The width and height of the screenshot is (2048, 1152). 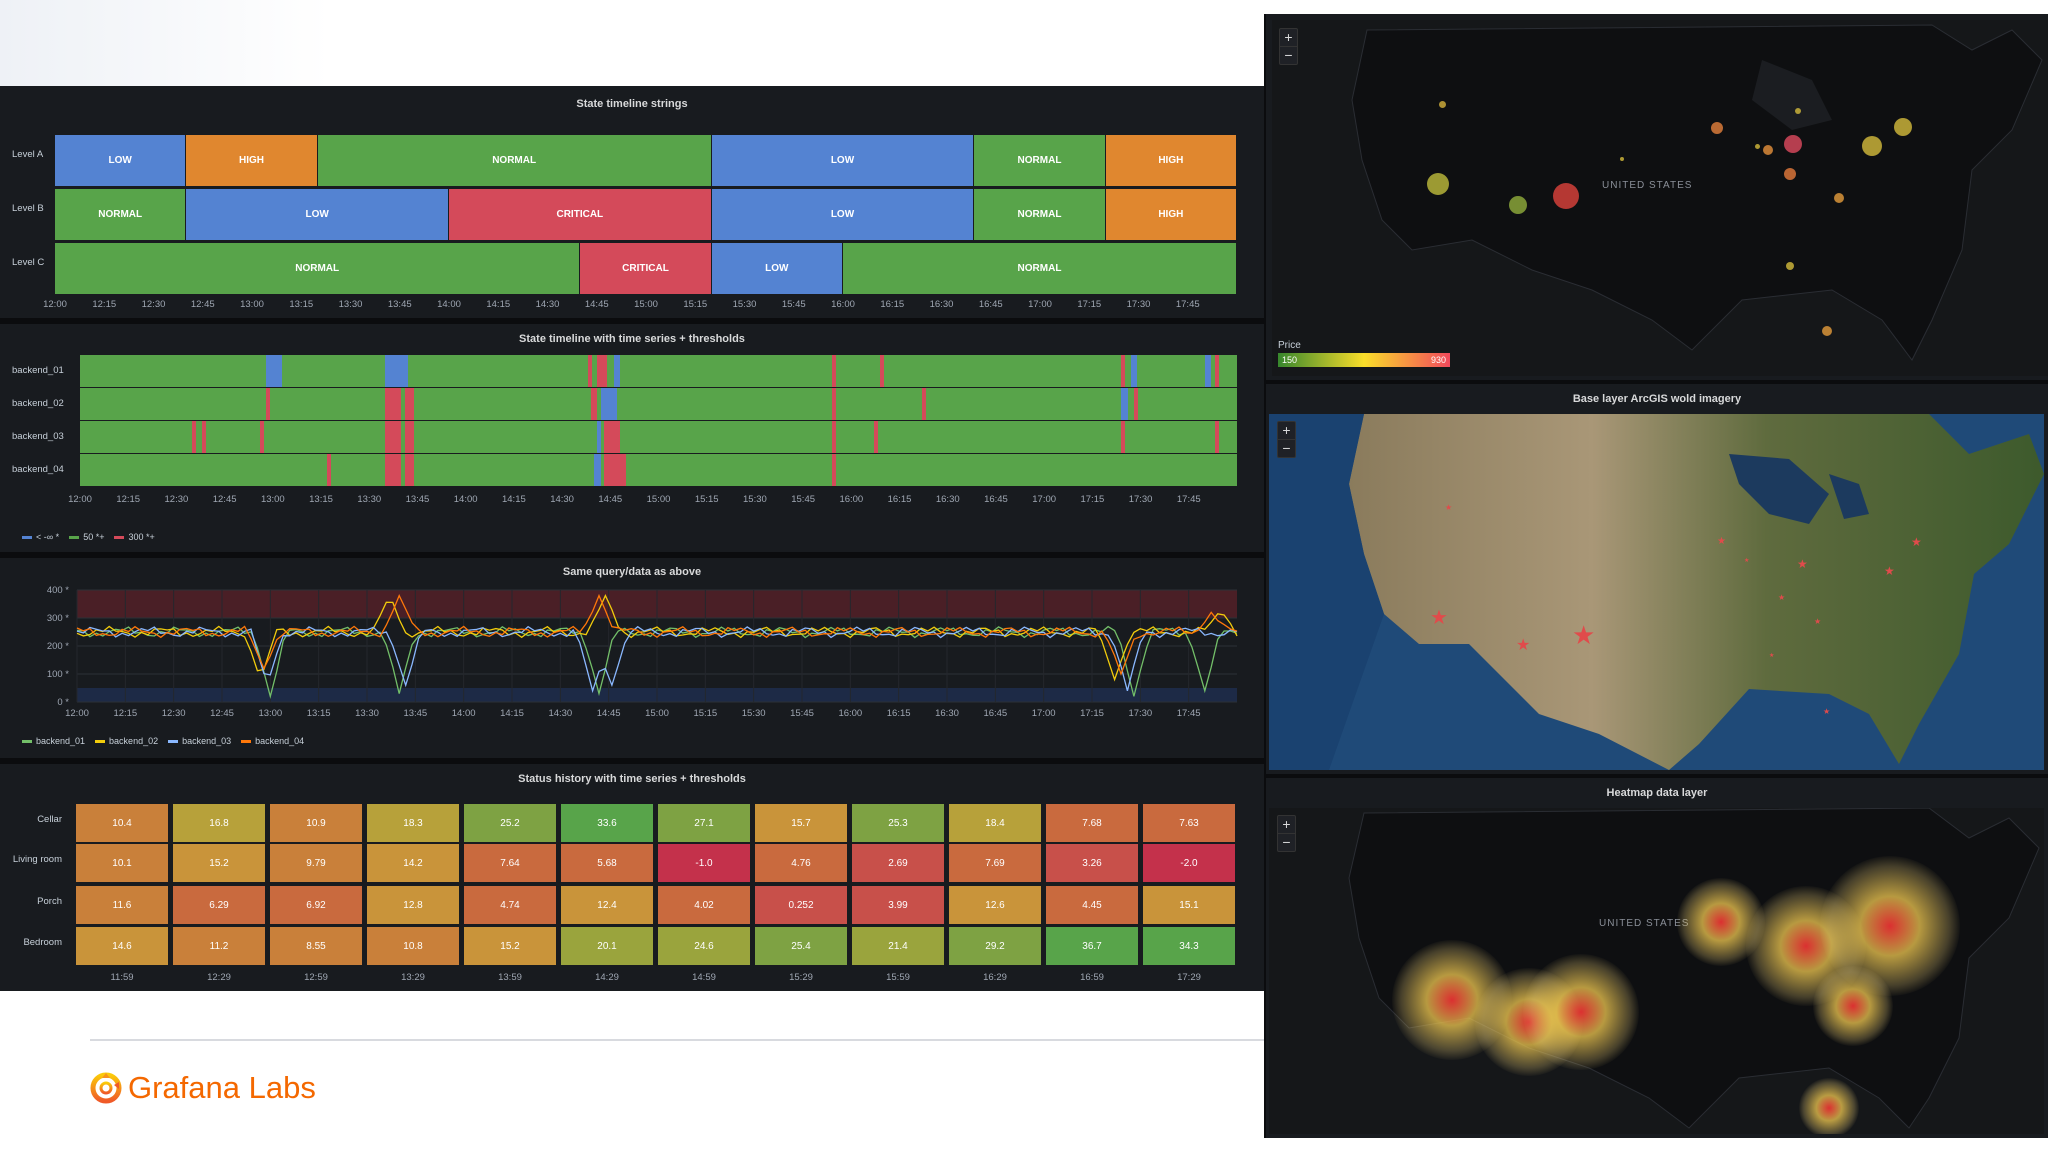 What do you see at coordinates (199, 741) in the screenshot?
I see `legend-item: backend_03` at bounding box center [199, 741].